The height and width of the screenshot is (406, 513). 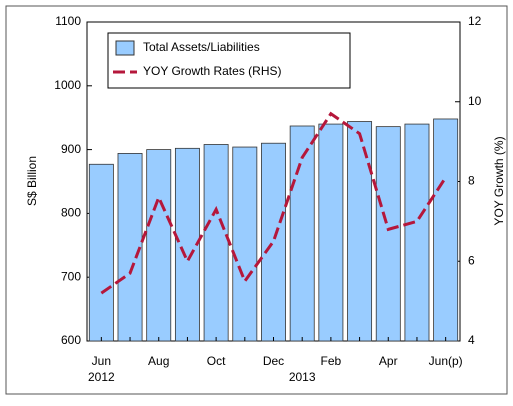 What do you see at coordinates (201, 47) in the screenshot?
I see `legend-label: Total Assets/Liabilities` at bounding box center [201, 47].